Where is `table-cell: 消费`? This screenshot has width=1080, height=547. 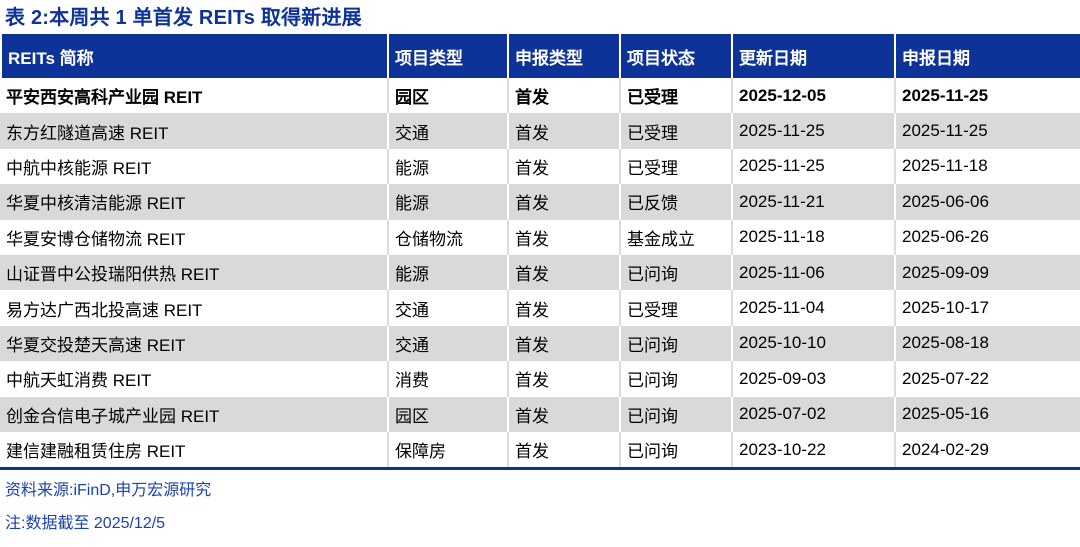
table-cell: 消费 is located at coordinates (449, 379).